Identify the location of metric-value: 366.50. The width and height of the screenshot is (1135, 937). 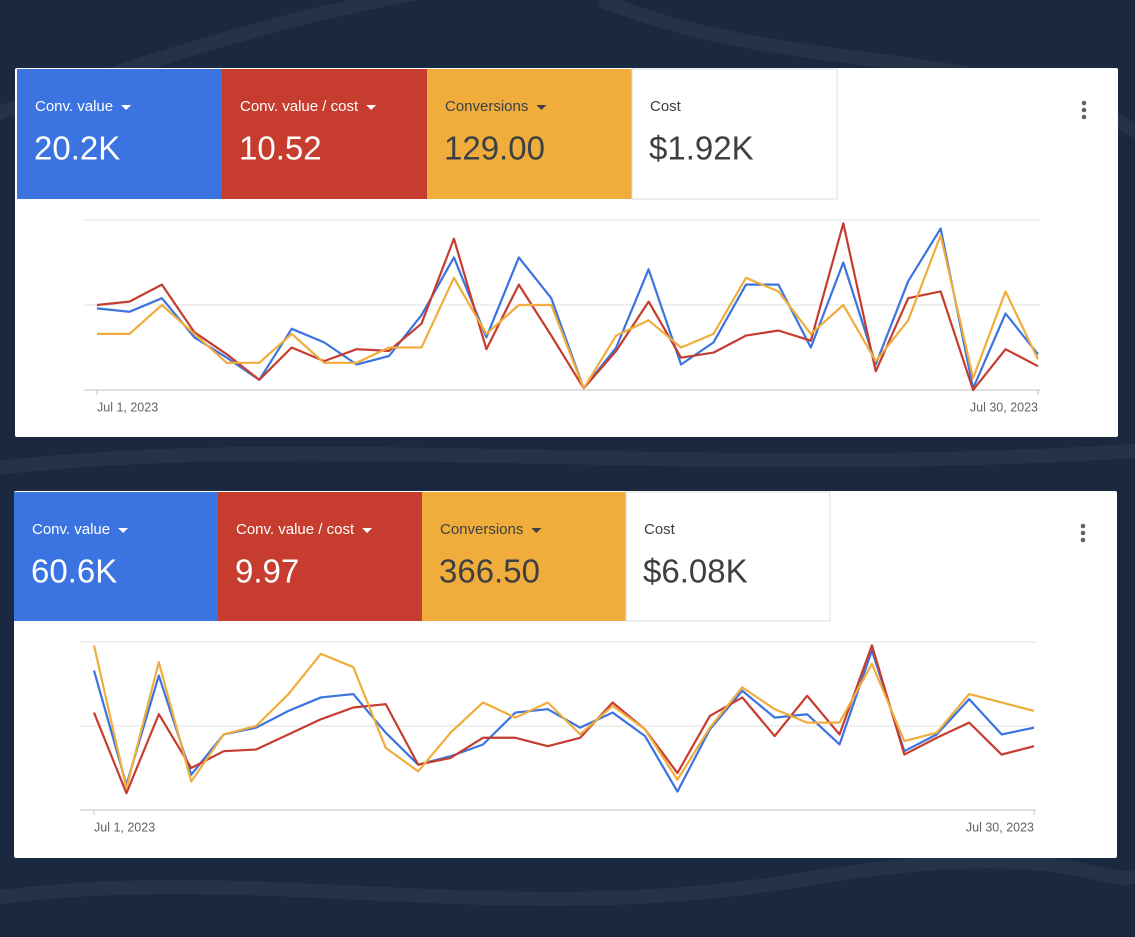
(489, 571).